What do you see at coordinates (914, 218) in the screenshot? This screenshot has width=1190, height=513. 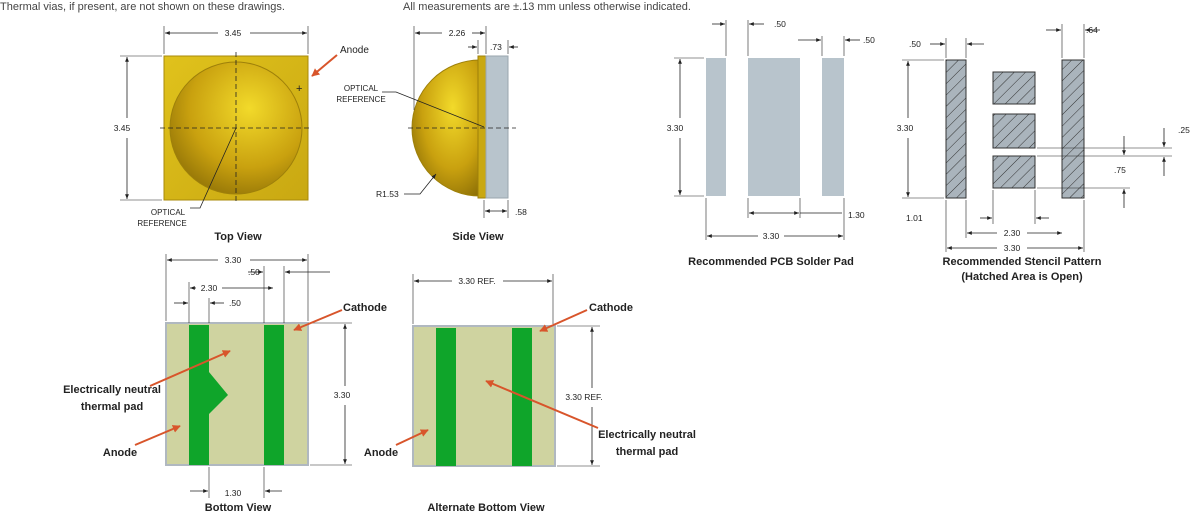 I see `dimension: 1.01` at bounding box center [914, 218].